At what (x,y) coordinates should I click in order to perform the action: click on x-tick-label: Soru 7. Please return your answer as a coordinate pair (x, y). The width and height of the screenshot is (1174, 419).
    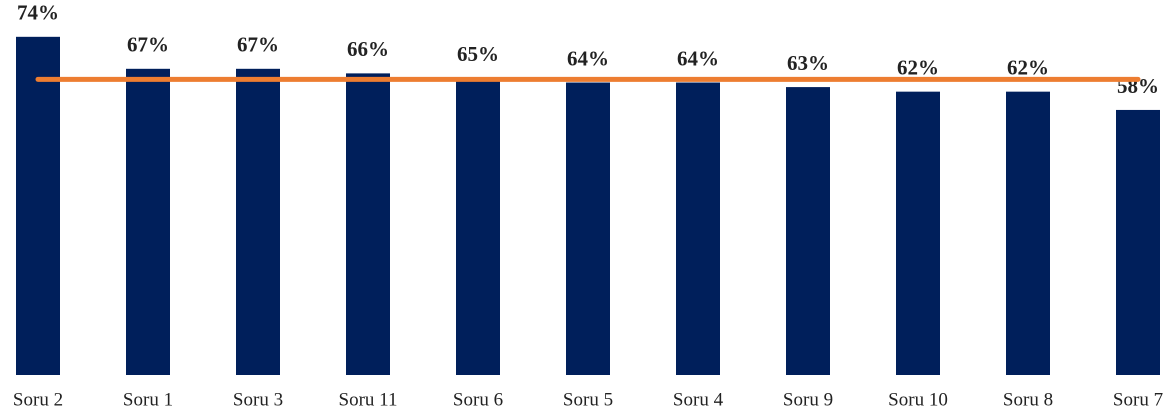
    Looking at the image, I should click on (1138, 399).